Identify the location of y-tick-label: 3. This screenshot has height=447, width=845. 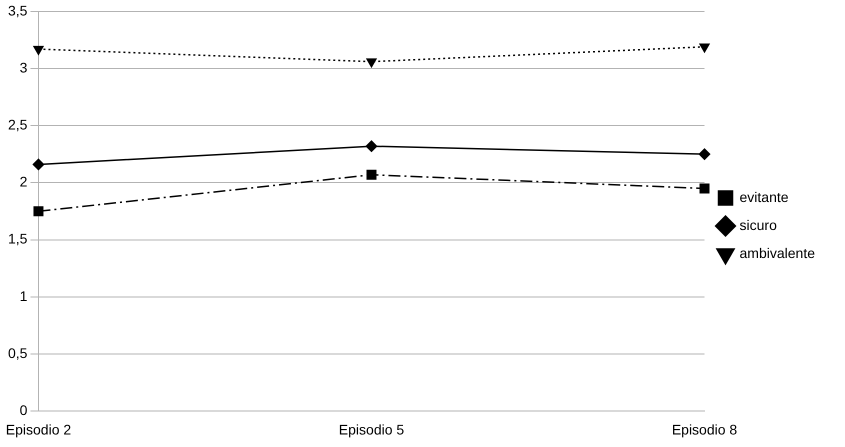
(24, 67).